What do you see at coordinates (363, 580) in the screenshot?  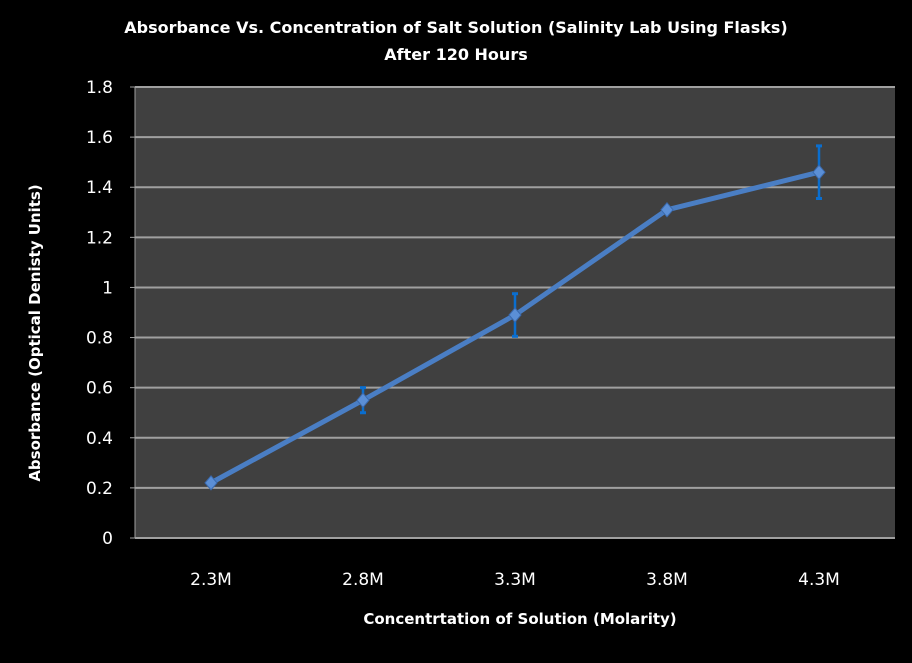 I see `x-tick-label: 2.8M` at bounding box center [363, 580].